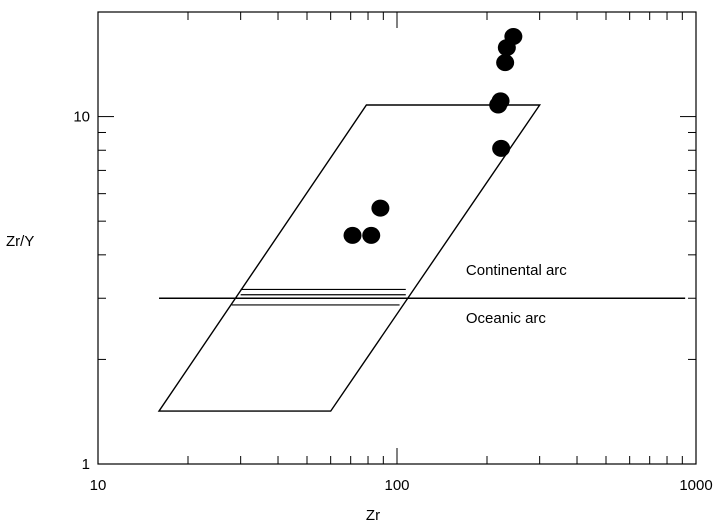  I want to click on x-tick-label: 100, so click(396, 485).